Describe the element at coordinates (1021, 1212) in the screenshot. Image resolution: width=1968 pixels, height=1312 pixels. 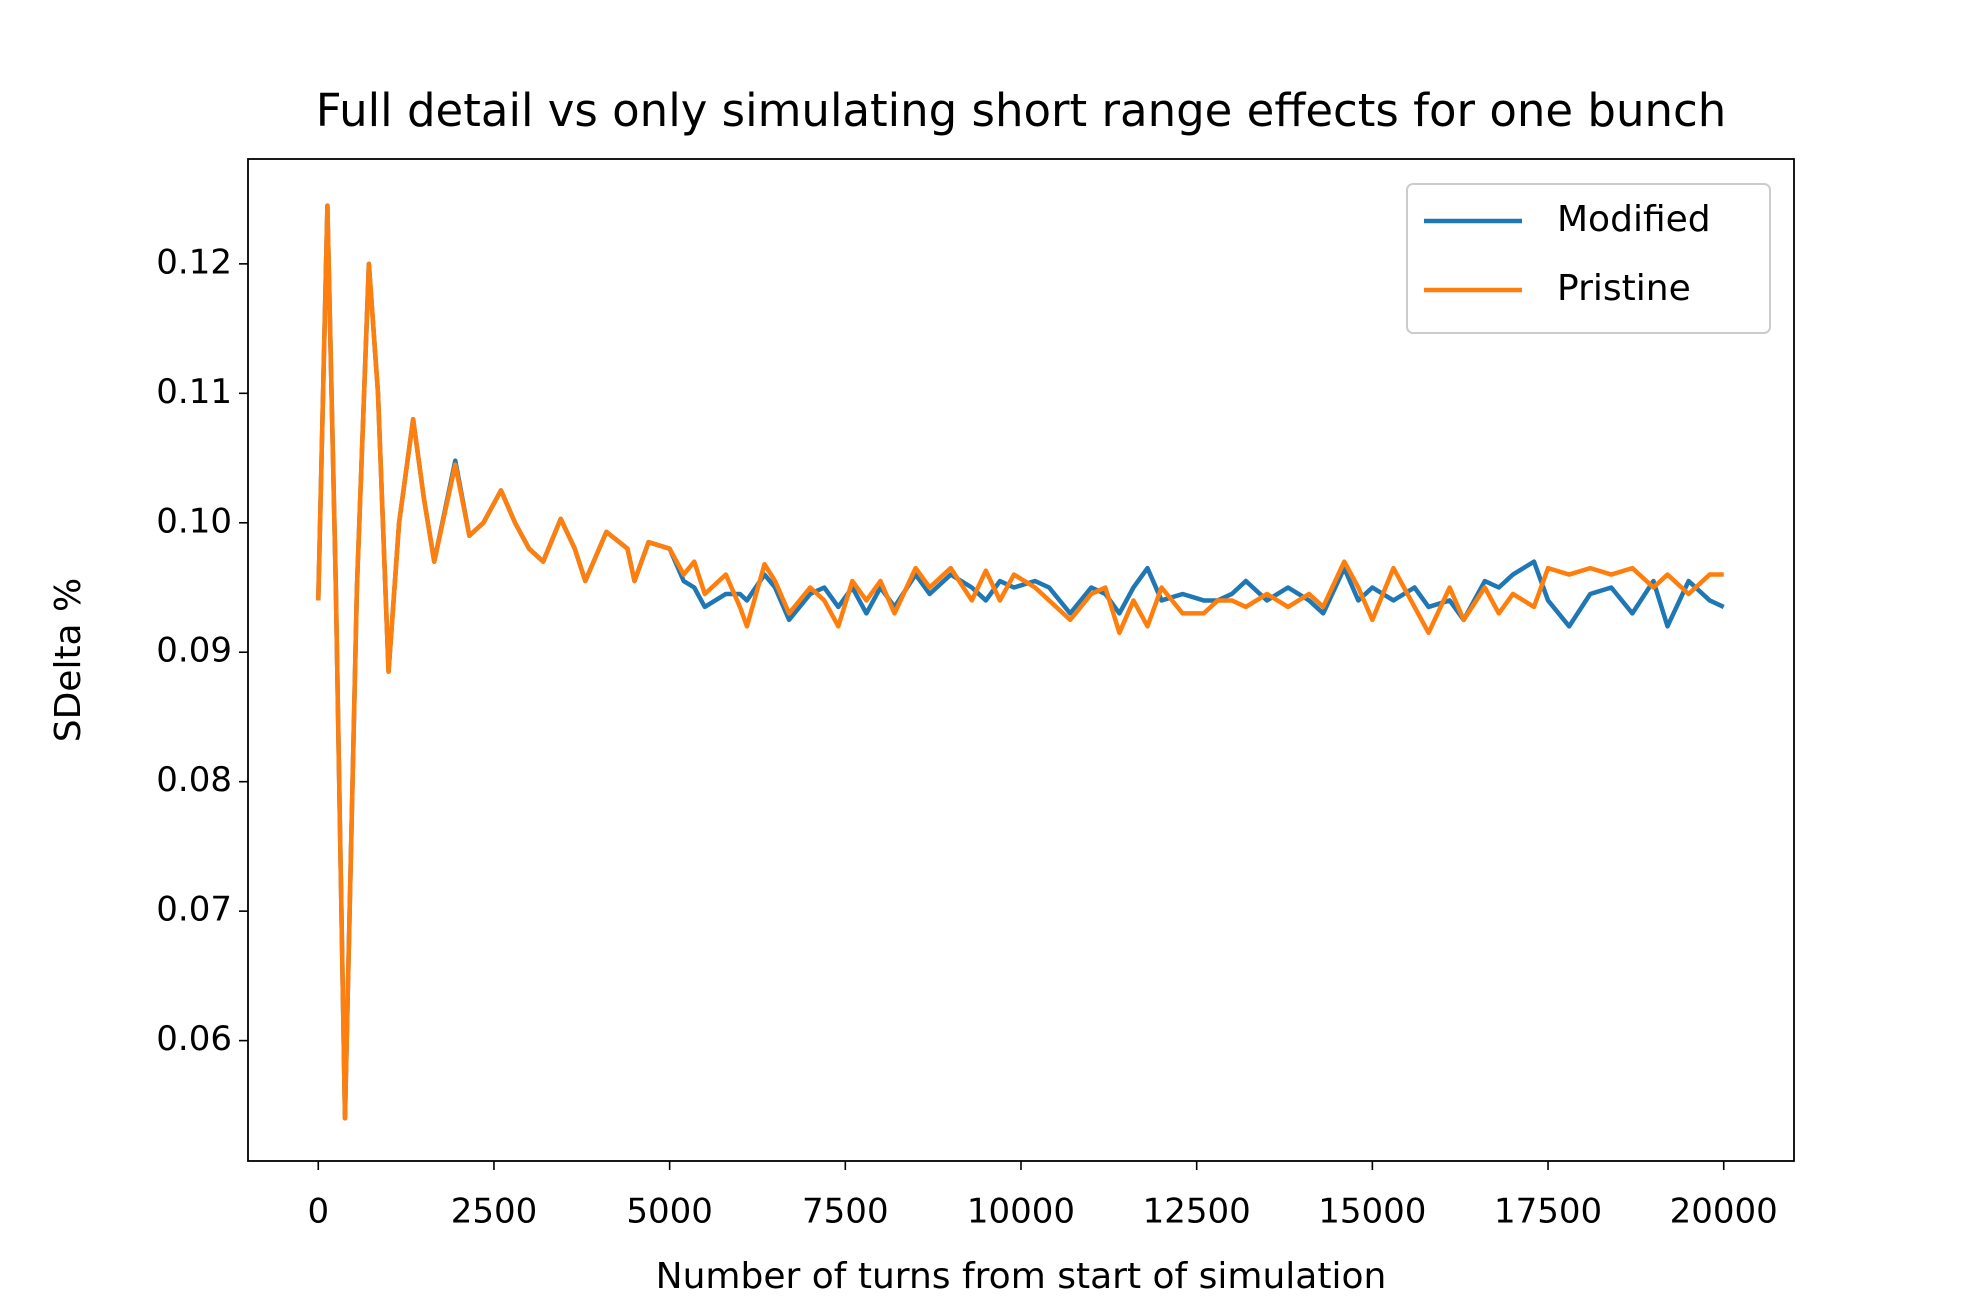
I see `x-tick-label: 10000` at that location.